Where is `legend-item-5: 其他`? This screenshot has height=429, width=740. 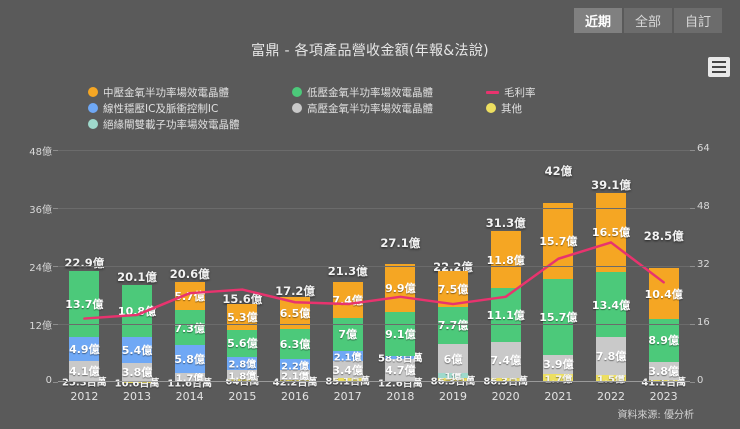
legend-item-5: 其他 is located at coordinates (546, 108).